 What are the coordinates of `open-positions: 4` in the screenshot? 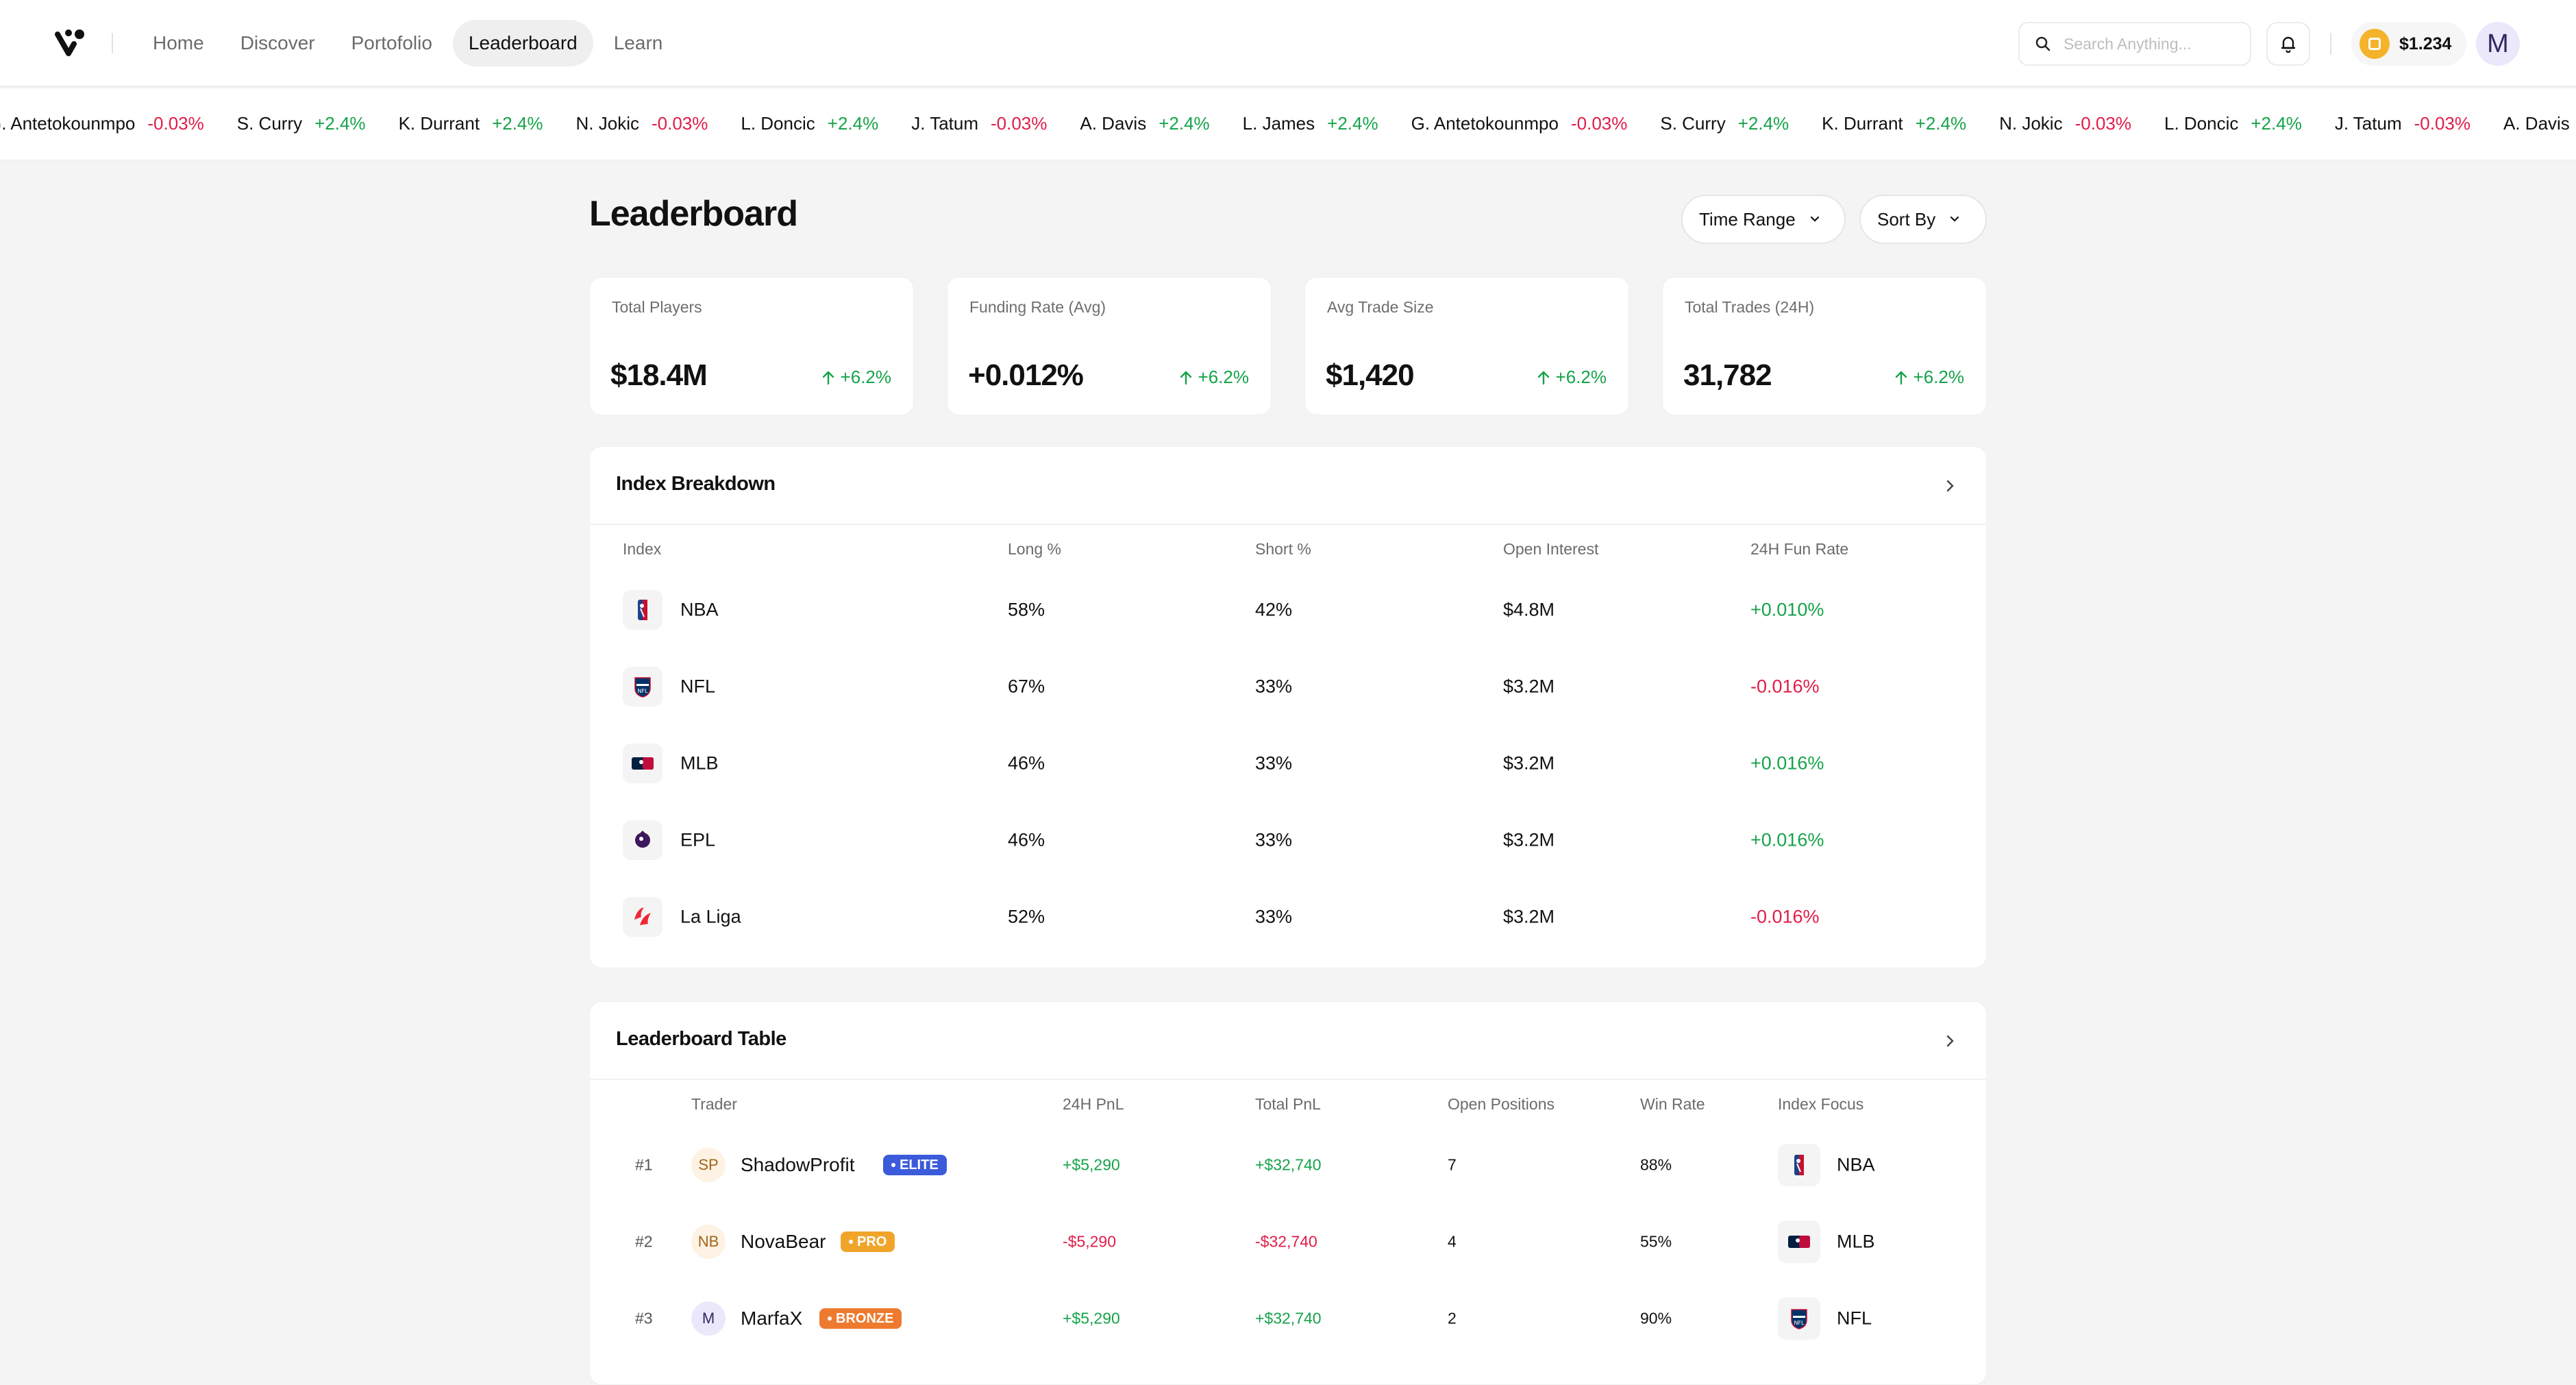 It's located at (1452, 1241).